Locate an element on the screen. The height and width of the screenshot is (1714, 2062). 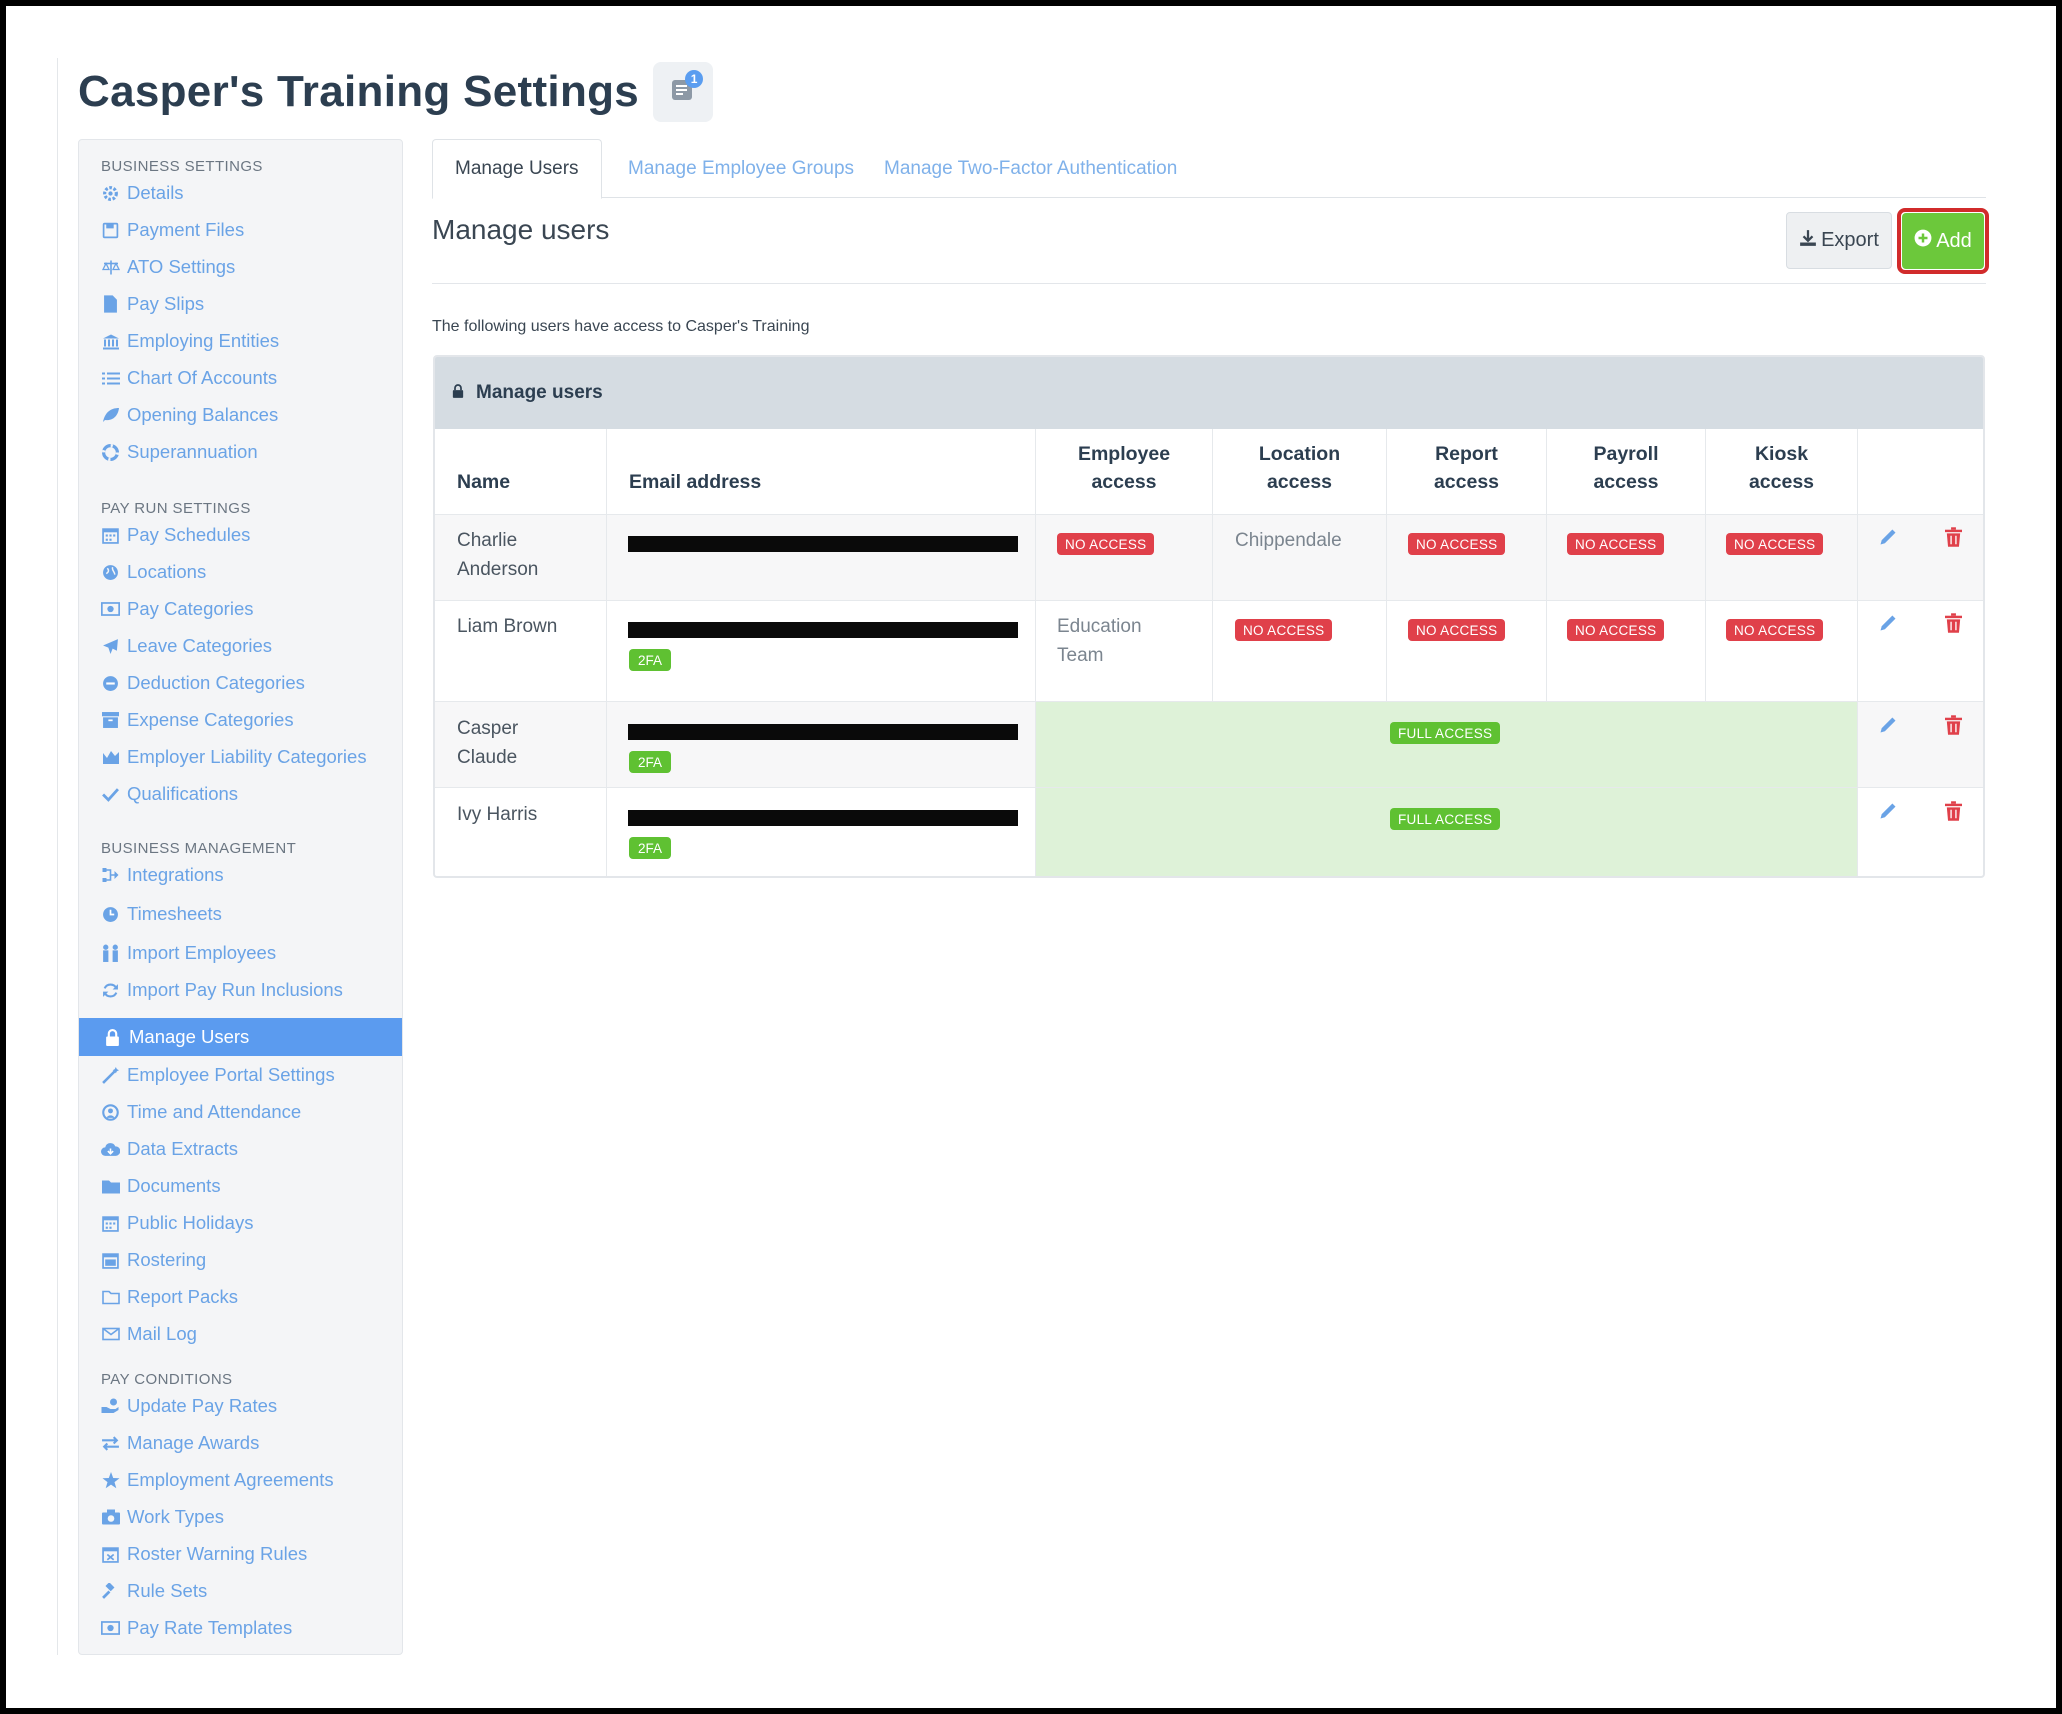
sidebar-heading-pay-run-settings: PAY RUN SETTINGS is located at coordinates (176, 508).